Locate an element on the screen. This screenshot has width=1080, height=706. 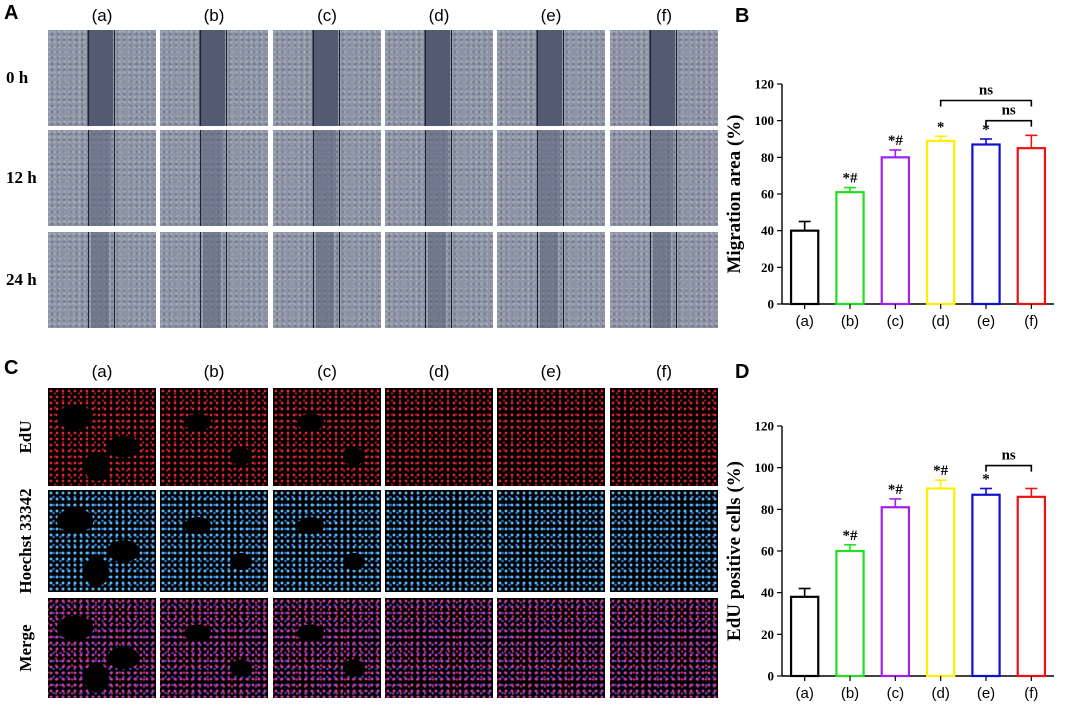
x-category-label: (c) is located at coordinates (896, 321).